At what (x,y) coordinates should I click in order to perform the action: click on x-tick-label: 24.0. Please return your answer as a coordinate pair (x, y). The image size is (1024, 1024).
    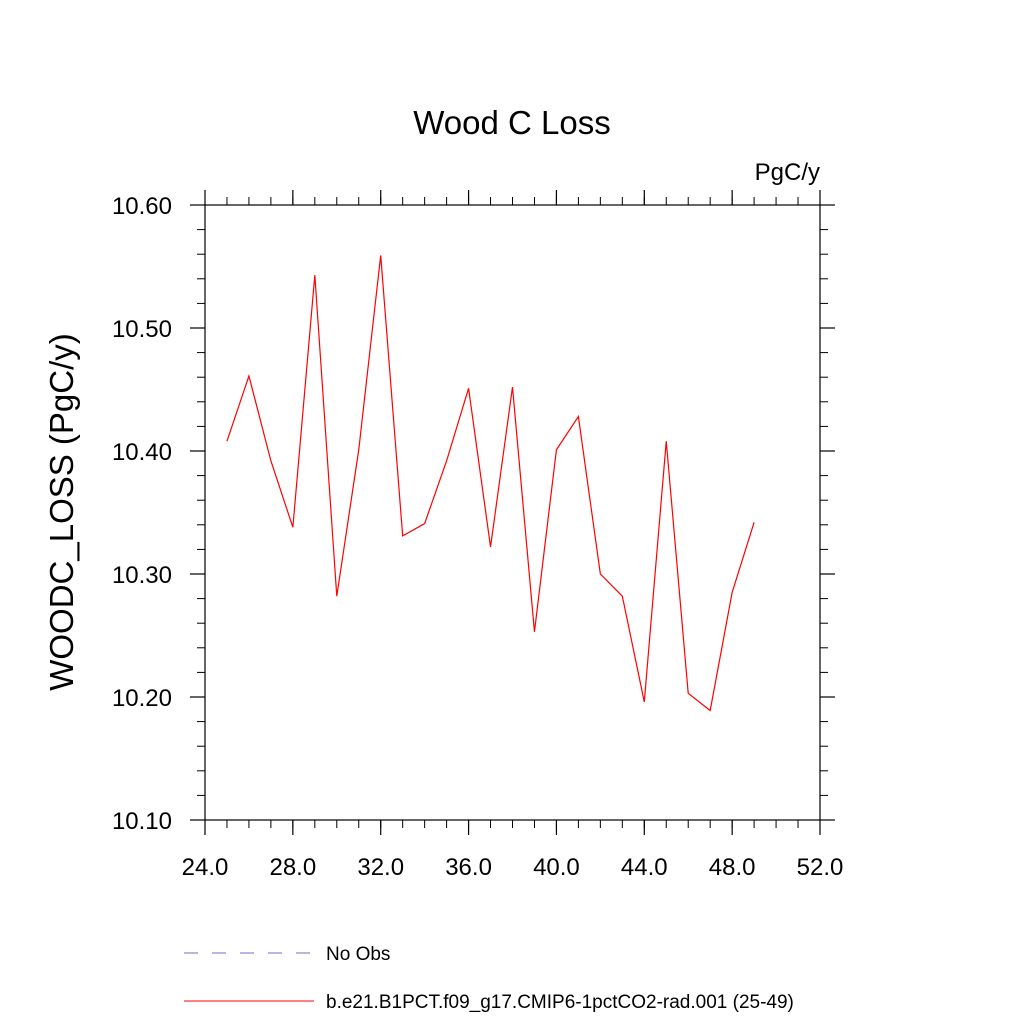
    Looking at the image, I should click on (205, 867).